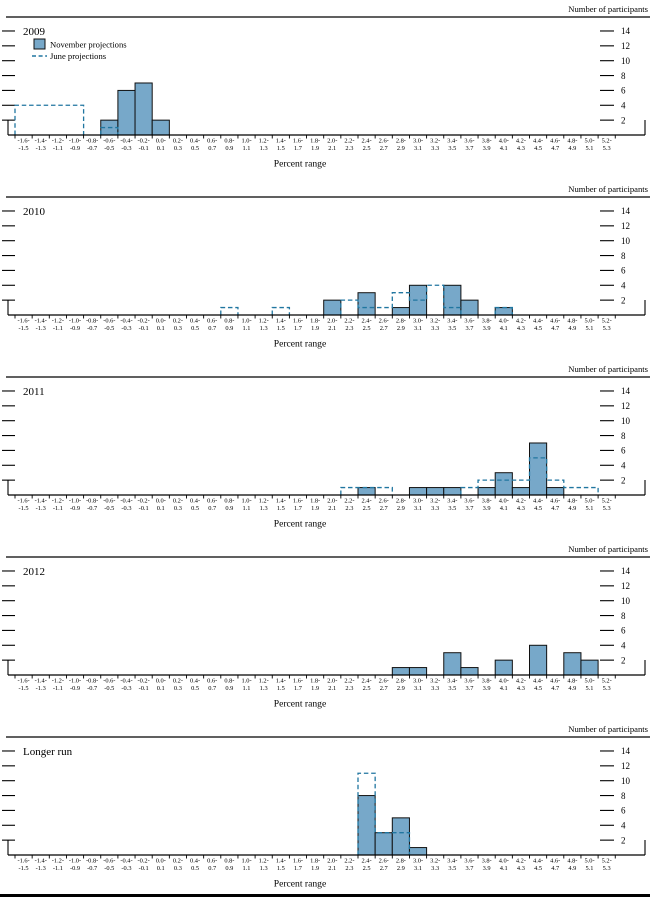  I want to click on x-bin-label-top: 2.4-, so click(367, 141).